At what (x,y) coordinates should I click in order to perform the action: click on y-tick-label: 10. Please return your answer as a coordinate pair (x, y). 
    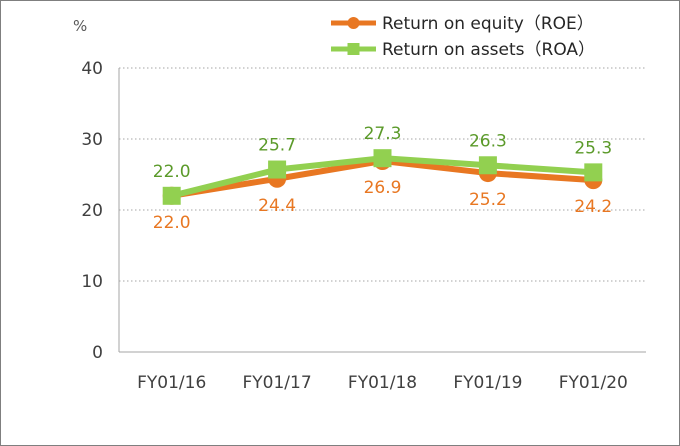
    Looking at the image, I should click on (92, 282).